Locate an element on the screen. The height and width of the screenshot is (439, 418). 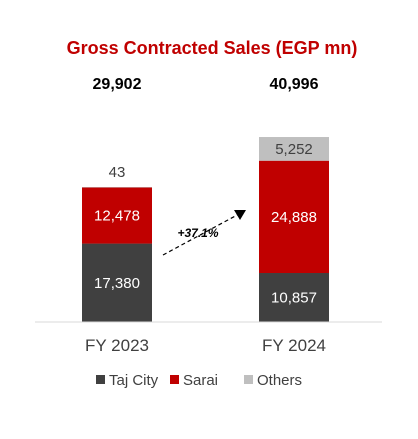
growth-label: +37.1% is located at coordinates (197, 233).